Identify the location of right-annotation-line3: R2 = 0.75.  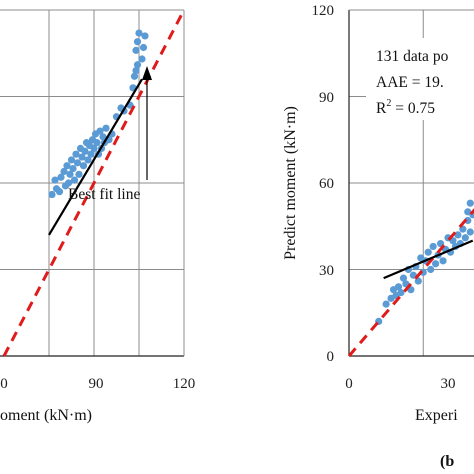
(405, 107).